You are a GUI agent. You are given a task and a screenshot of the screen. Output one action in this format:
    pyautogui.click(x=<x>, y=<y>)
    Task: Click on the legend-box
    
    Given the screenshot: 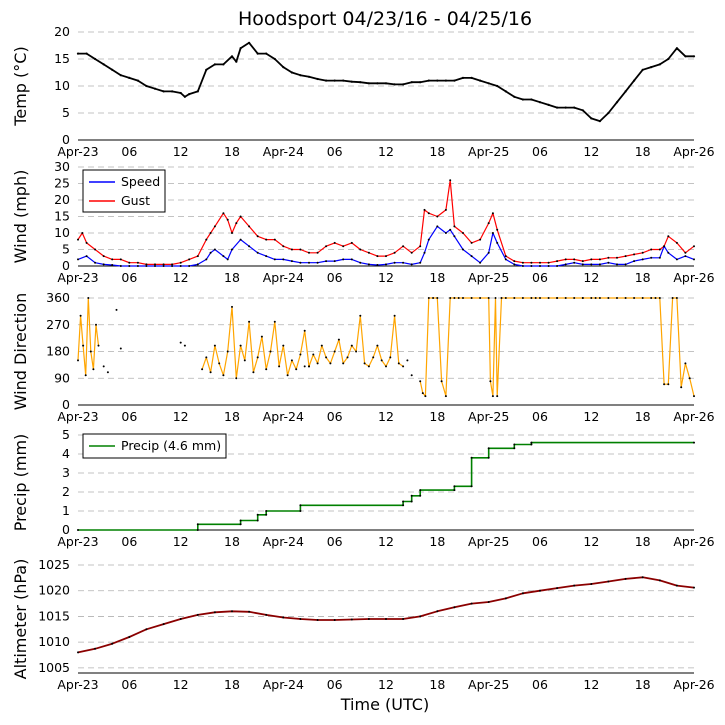 What is the action you would take?
    pyautogui.click(x=124, y=191)
    